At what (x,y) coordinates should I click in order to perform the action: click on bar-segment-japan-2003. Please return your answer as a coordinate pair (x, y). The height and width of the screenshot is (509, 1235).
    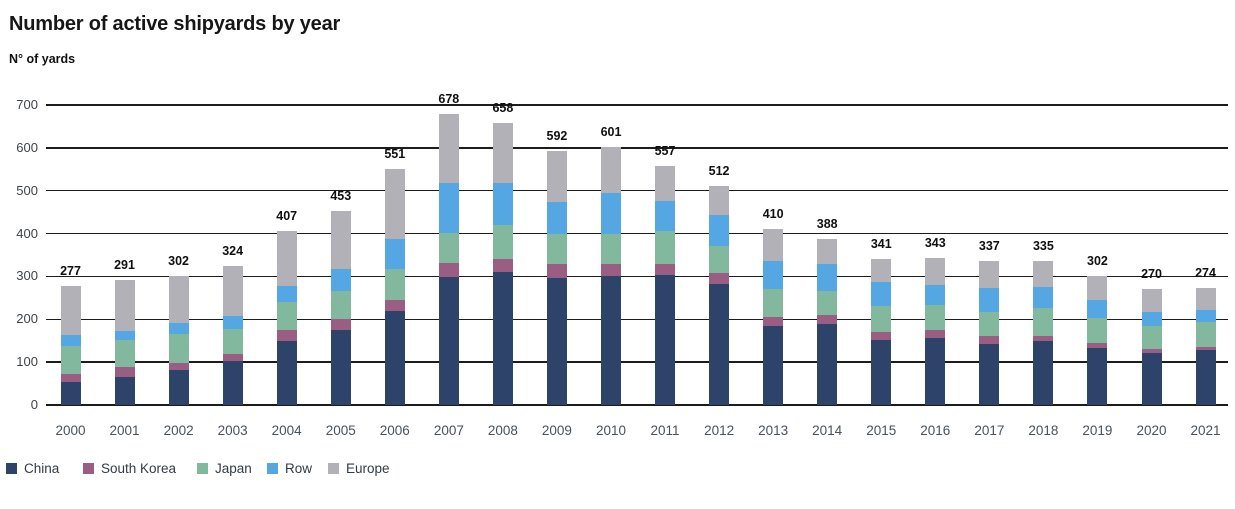
    Looking at the image, I should click on (232, 341).